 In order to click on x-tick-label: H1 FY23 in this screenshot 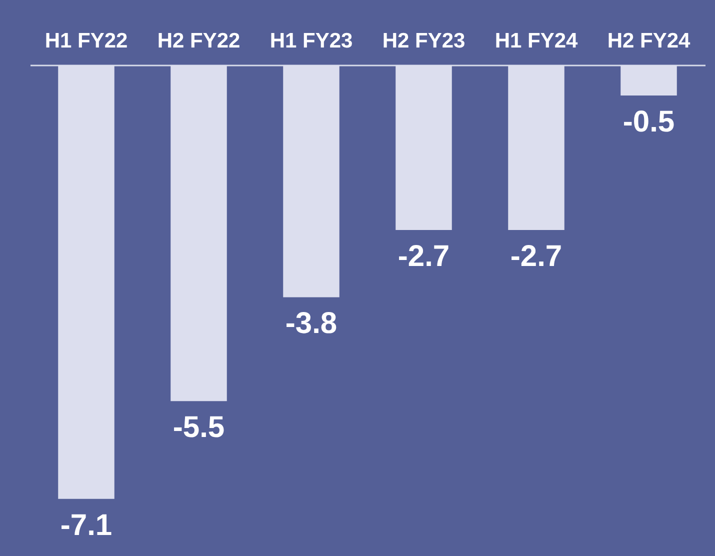, I will do `click(311, 41)`.